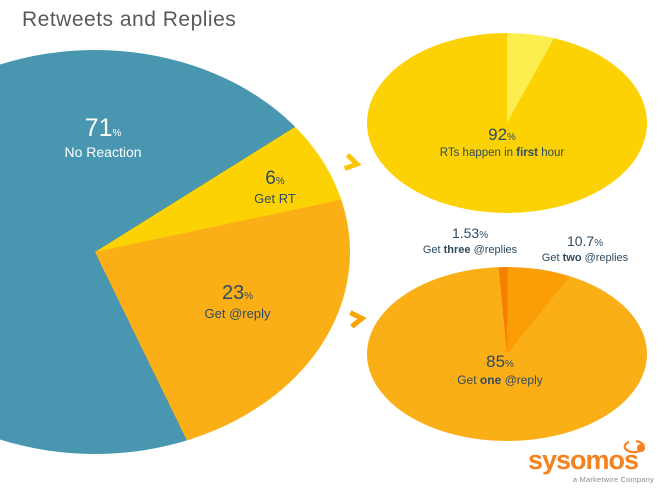  Describe the element at coordinates (470, 250) in the screenshot. I see `slice-label: Get three @replies` at that location.